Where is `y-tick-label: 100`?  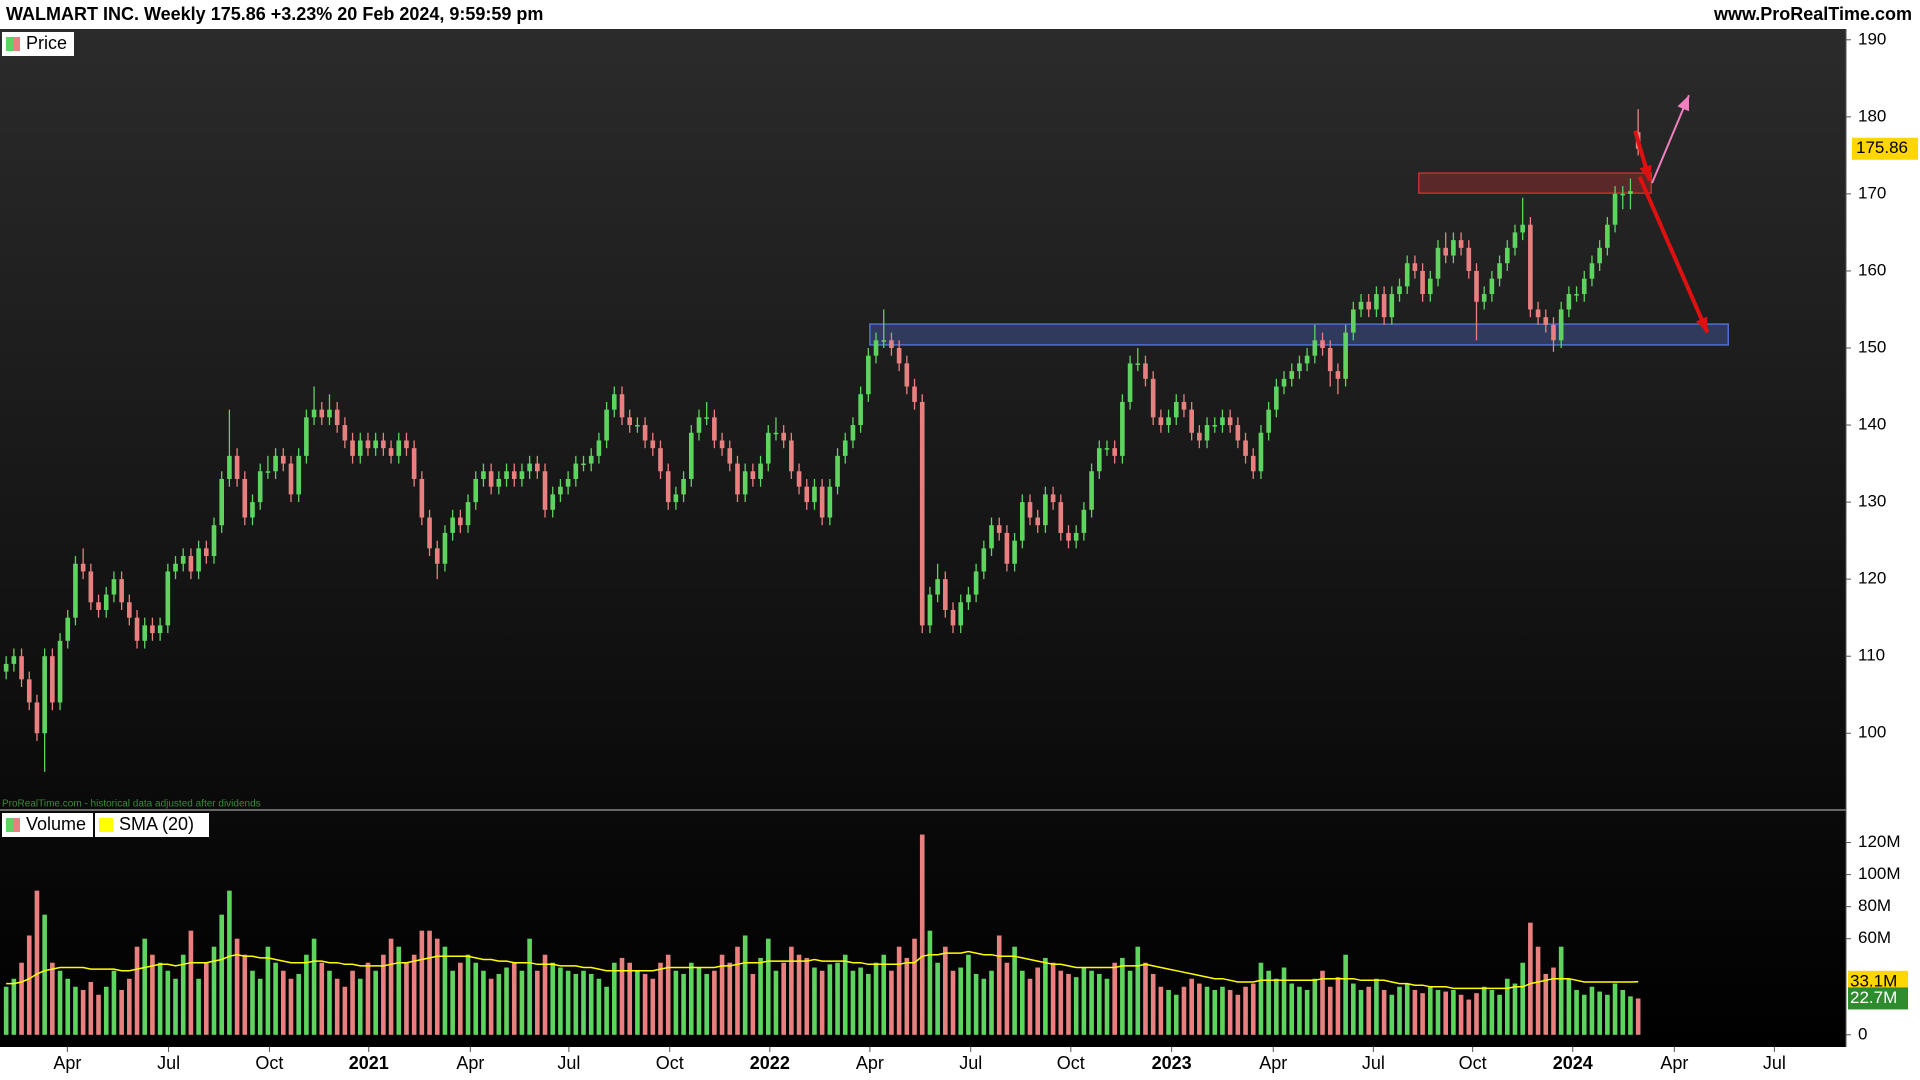 y-tick-label: 100 is located at coordinates (1872, 732).